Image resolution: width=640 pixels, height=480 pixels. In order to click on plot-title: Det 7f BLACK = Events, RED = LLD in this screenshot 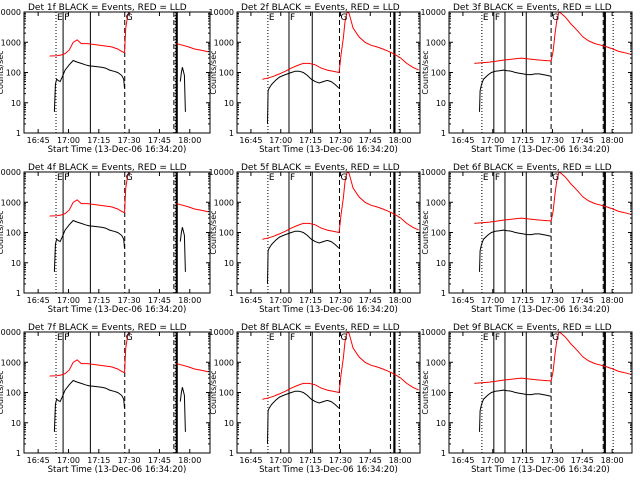, I will do `click(107, 328)`.